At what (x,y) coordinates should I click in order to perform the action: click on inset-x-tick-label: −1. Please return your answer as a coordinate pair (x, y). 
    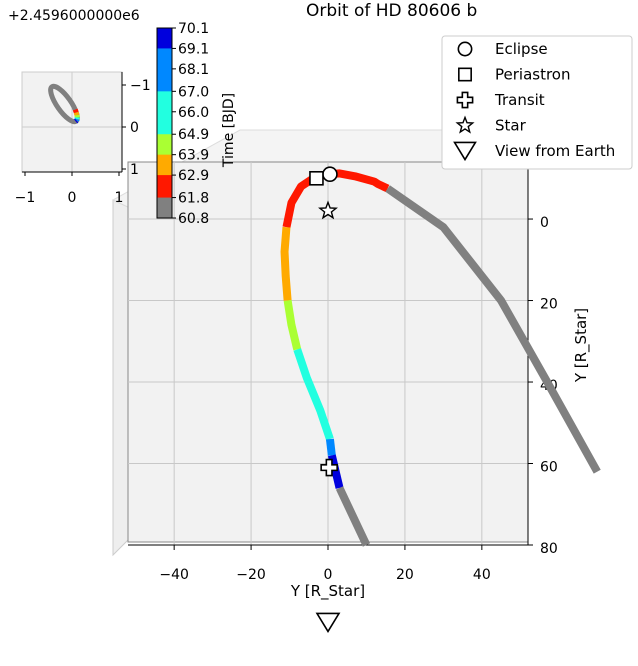
    Looking at the image, I should click on (25, 198).